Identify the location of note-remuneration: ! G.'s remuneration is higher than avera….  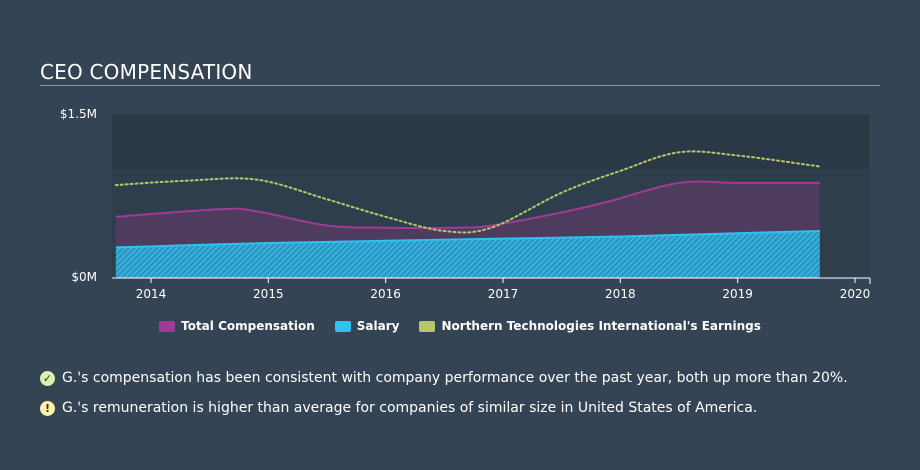
(444, 408).